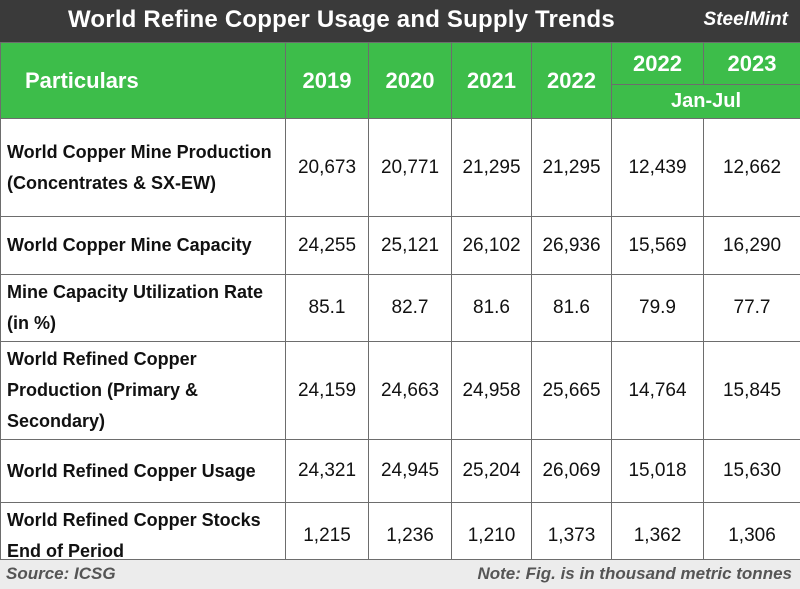 Image resolution: width=800 pixels, height=589 pixels. I want to click on header-ytd-period: Jan-Jul, so click(706, 102).